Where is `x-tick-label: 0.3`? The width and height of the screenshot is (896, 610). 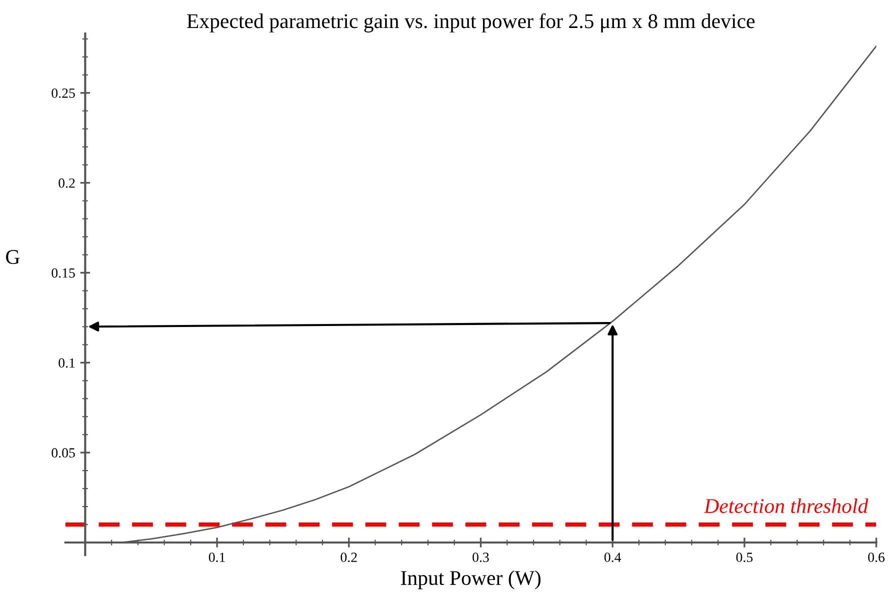 x-tick-label: 0.3 is located at coordinates (480, 557).